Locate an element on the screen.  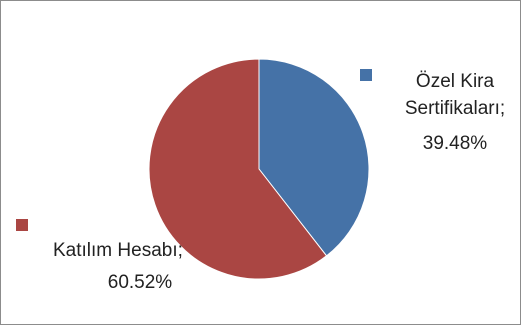
slice-label-line: Özel Kira is located at coordinates (455, 81).